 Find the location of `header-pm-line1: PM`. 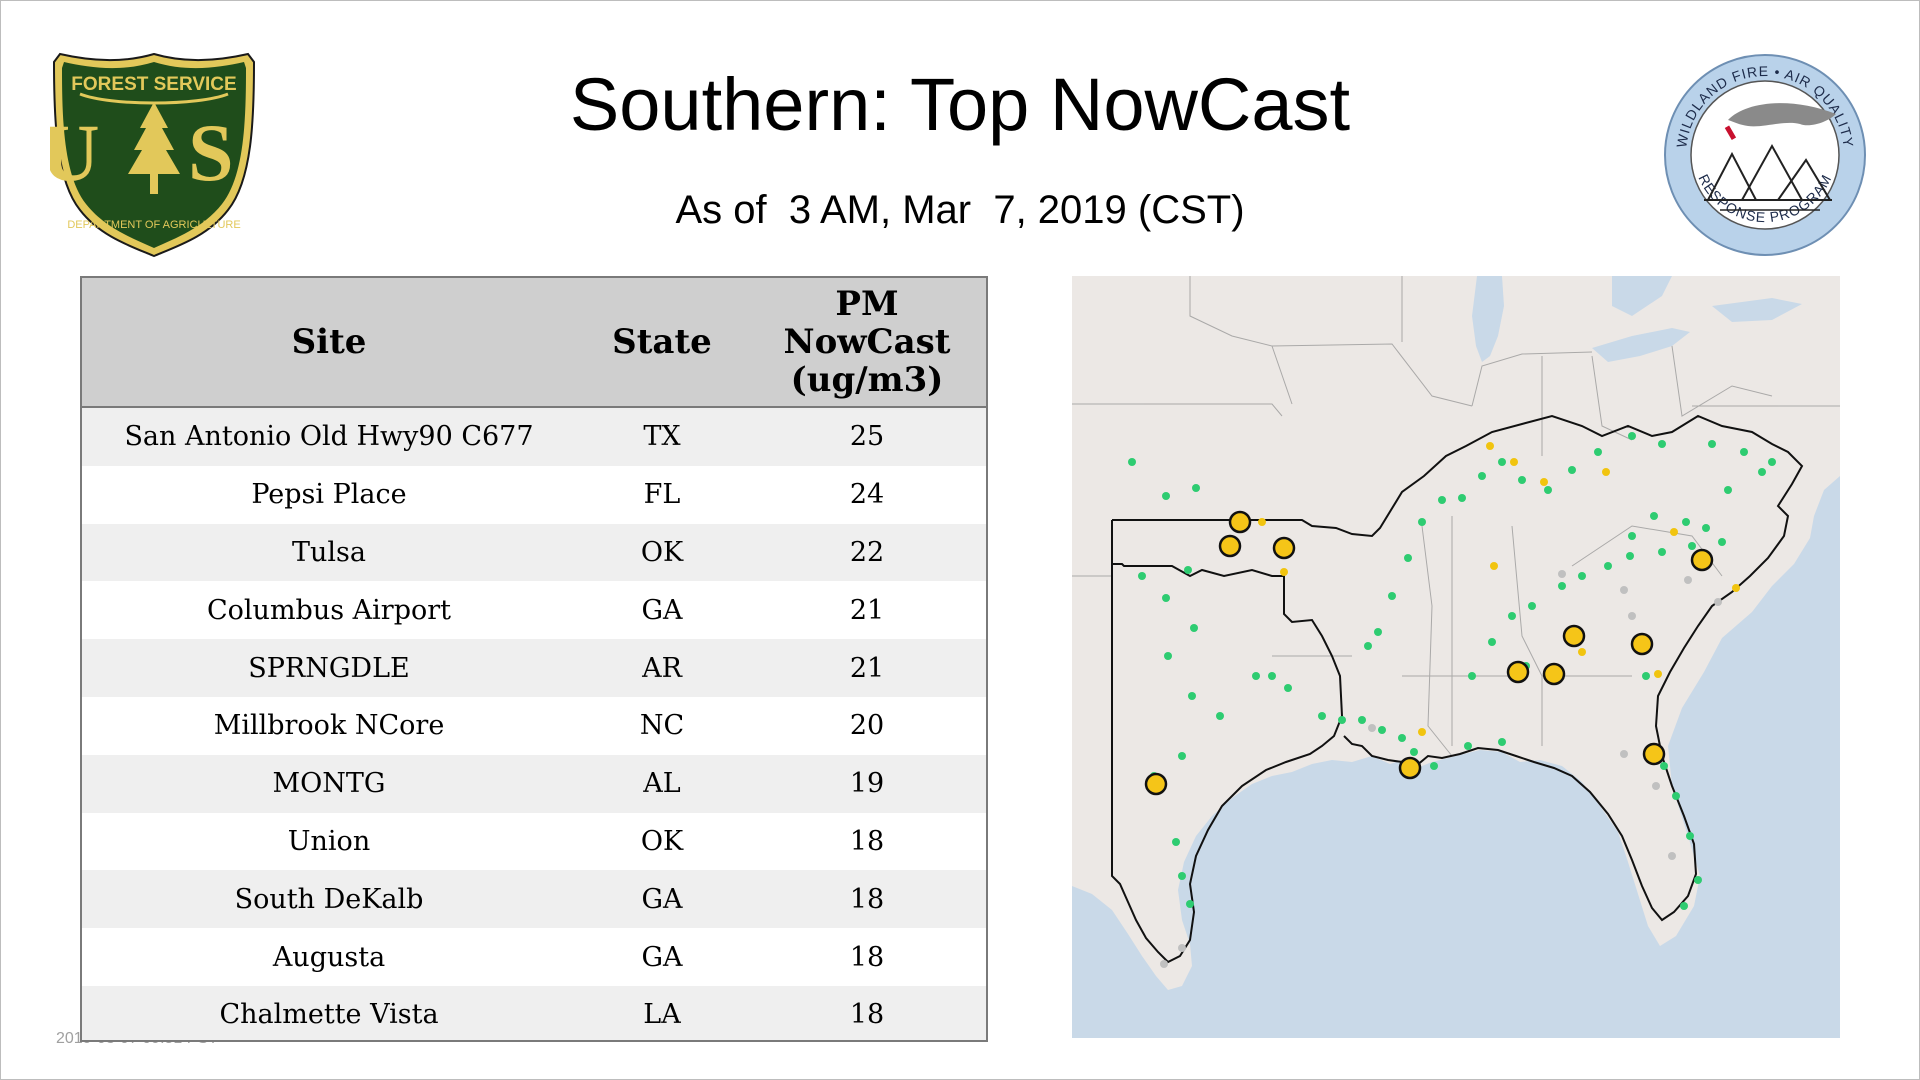

header-pm-line1: PM is located at coordinates (867, 304).